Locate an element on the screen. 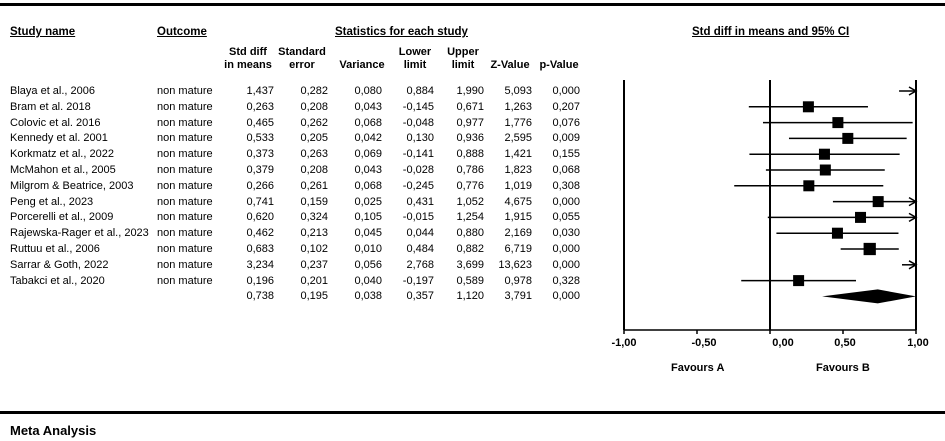 This screenshot has width=945, height=441. z-cell: 1,776 is located at coordinates (518, 122).